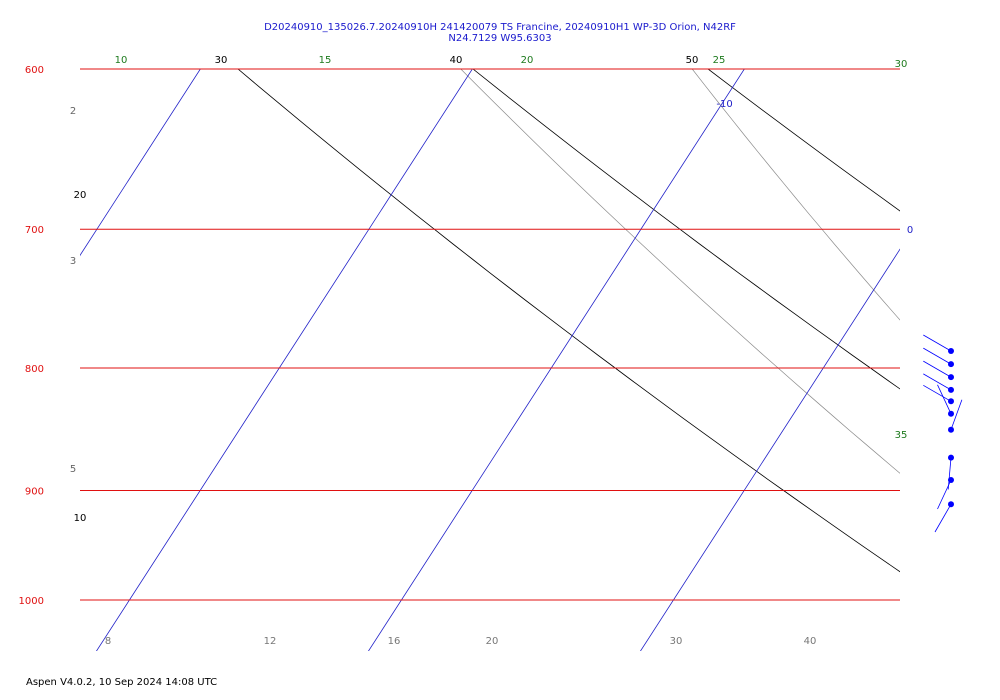  Describe the element at coordinates (724, 104) in the screenshot. I see `isotherm-label: -10` at that location.